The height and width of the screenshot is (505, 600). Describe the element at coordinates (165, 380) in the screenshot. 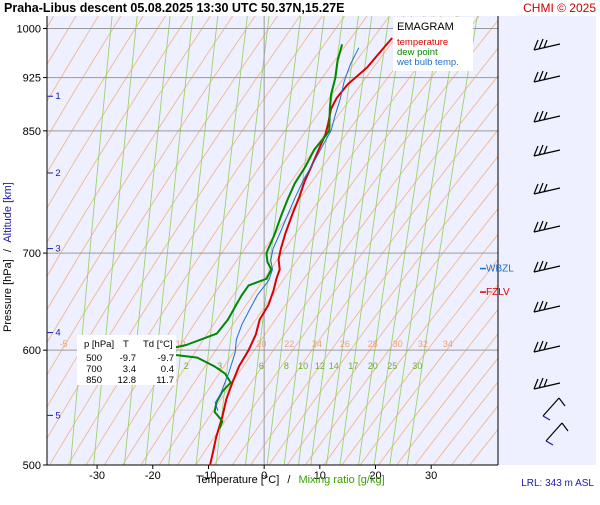

I see `table-cell: 11.7` at that location.